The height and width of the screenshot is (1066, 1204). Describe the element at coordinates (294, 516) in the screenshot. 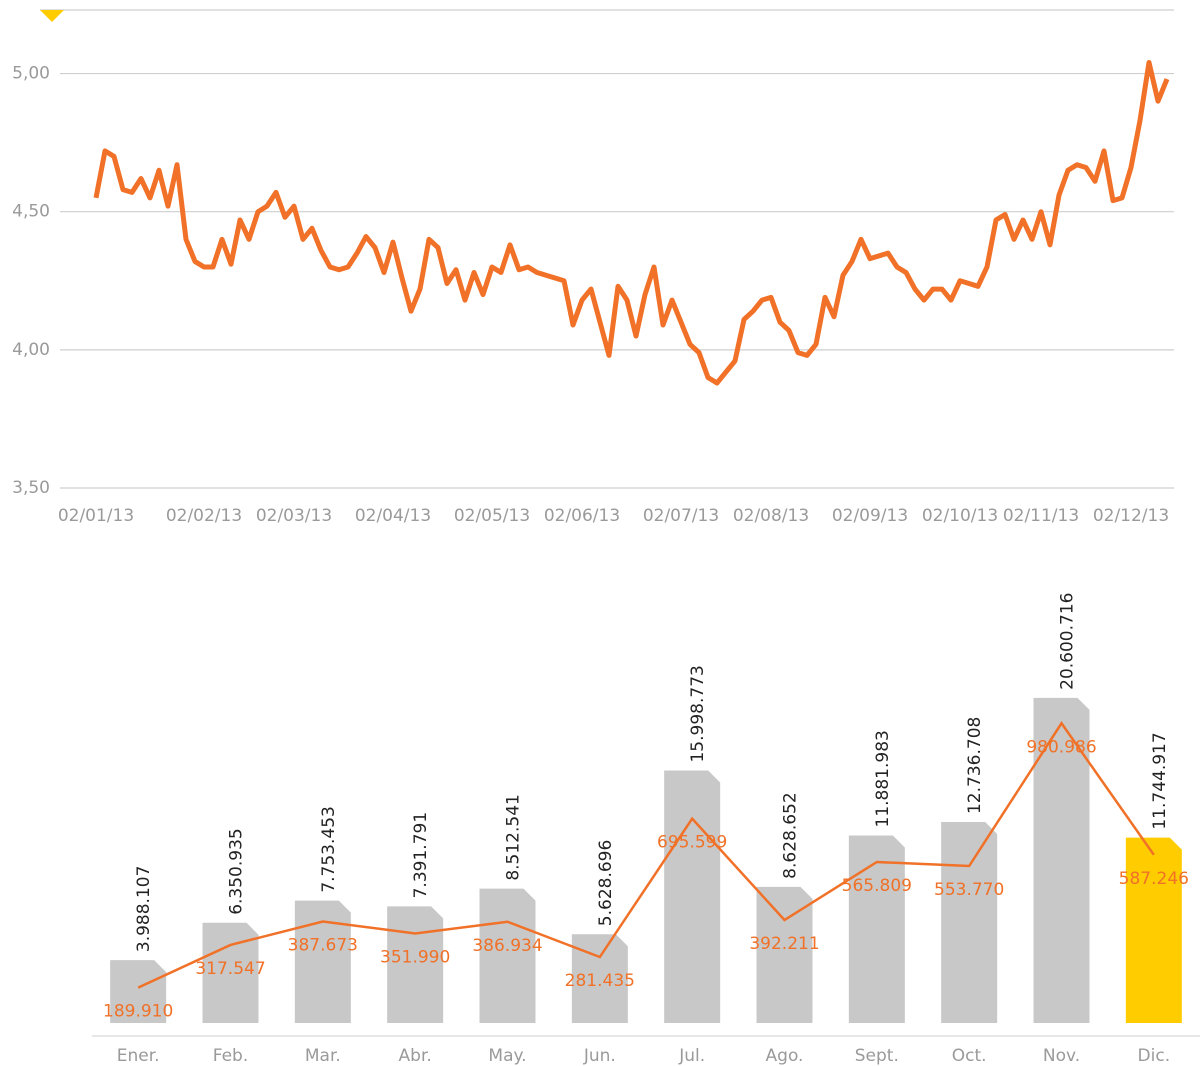

I see `x-tick-label: 02/03/13` at that location.